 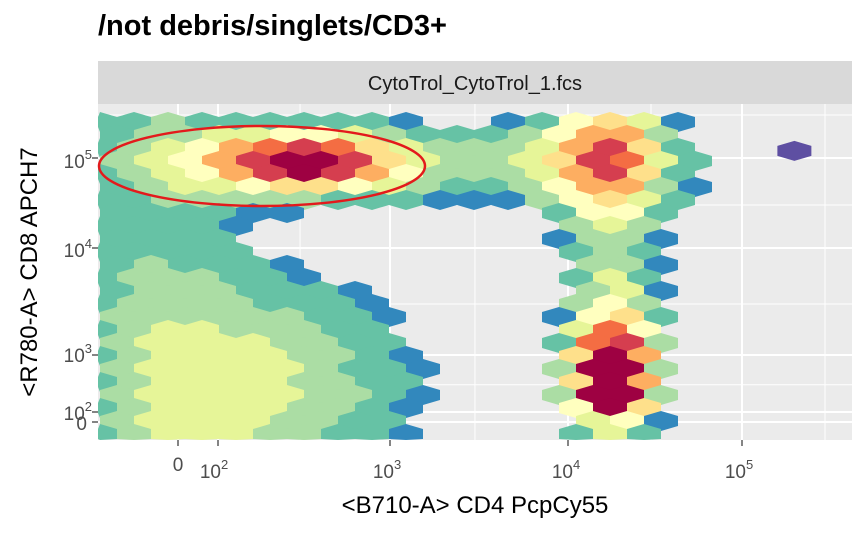 I want to click on y-axis-title: <R780-A> CD8 APCH7, so click(x=29, y=271).